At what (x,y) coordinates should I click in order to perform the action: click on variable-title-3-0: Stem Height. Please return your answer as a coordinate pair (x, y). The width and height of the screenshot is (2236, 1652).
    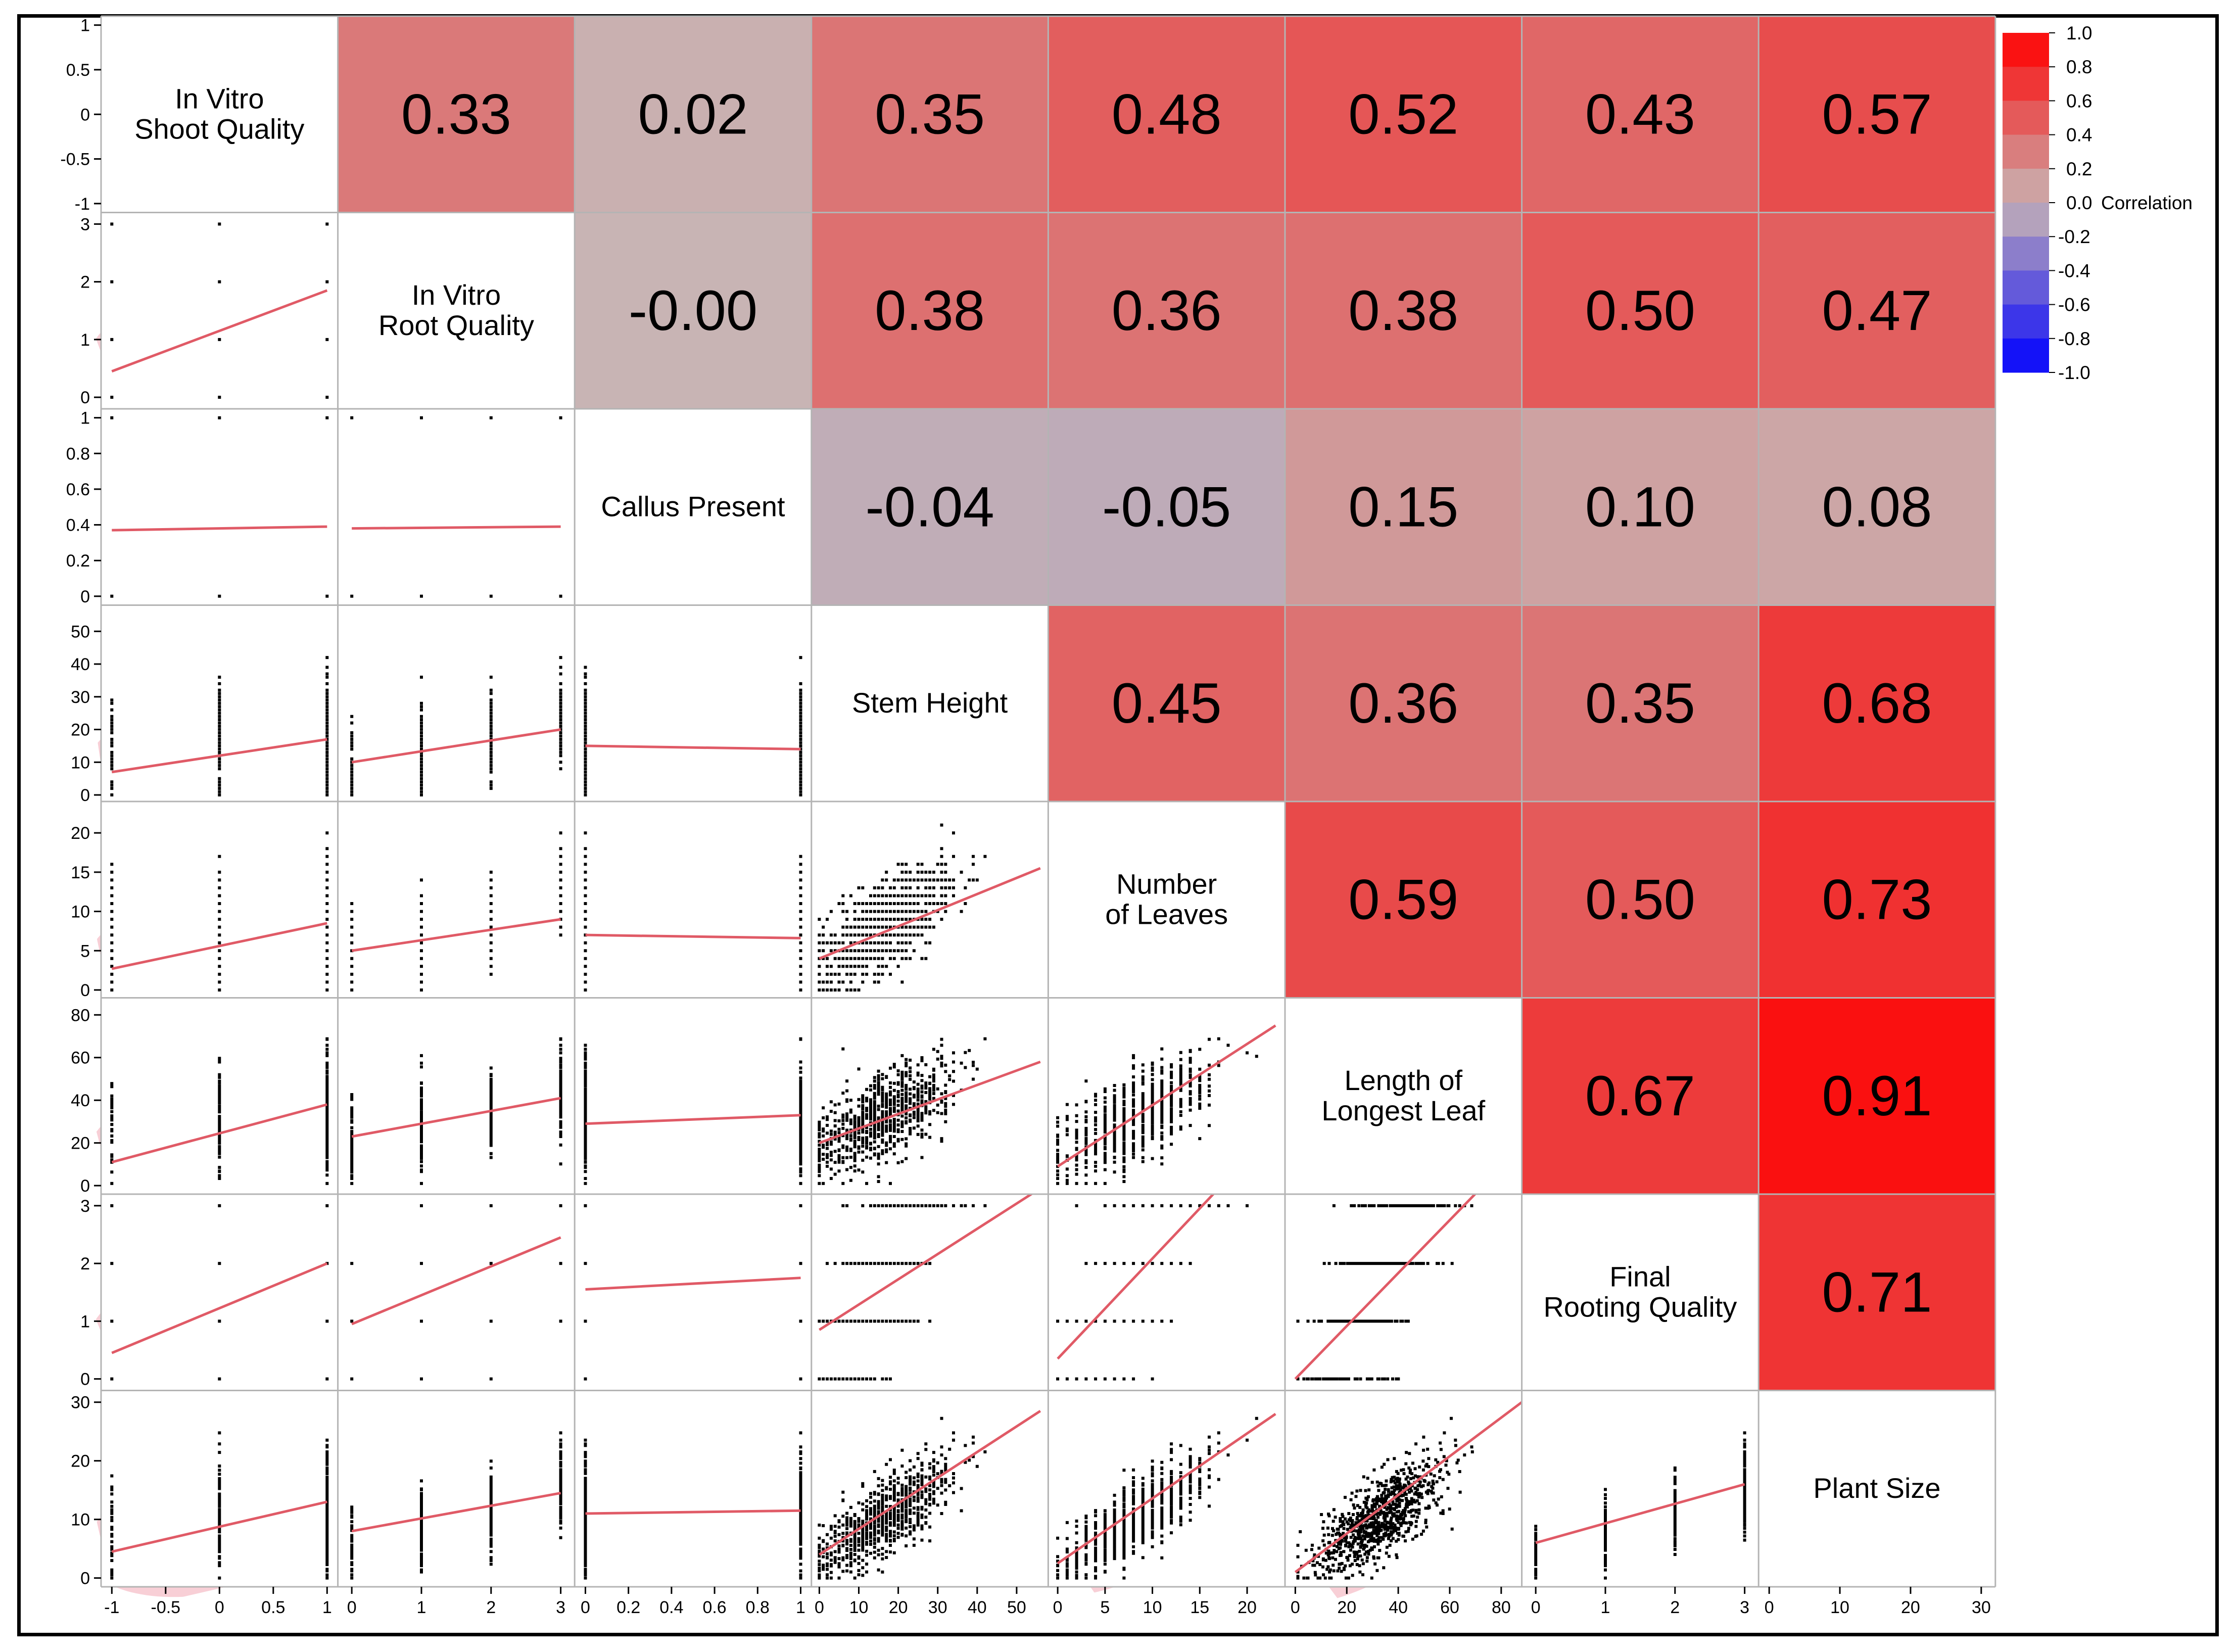
    Looking at the image, I should click on (930, 703).